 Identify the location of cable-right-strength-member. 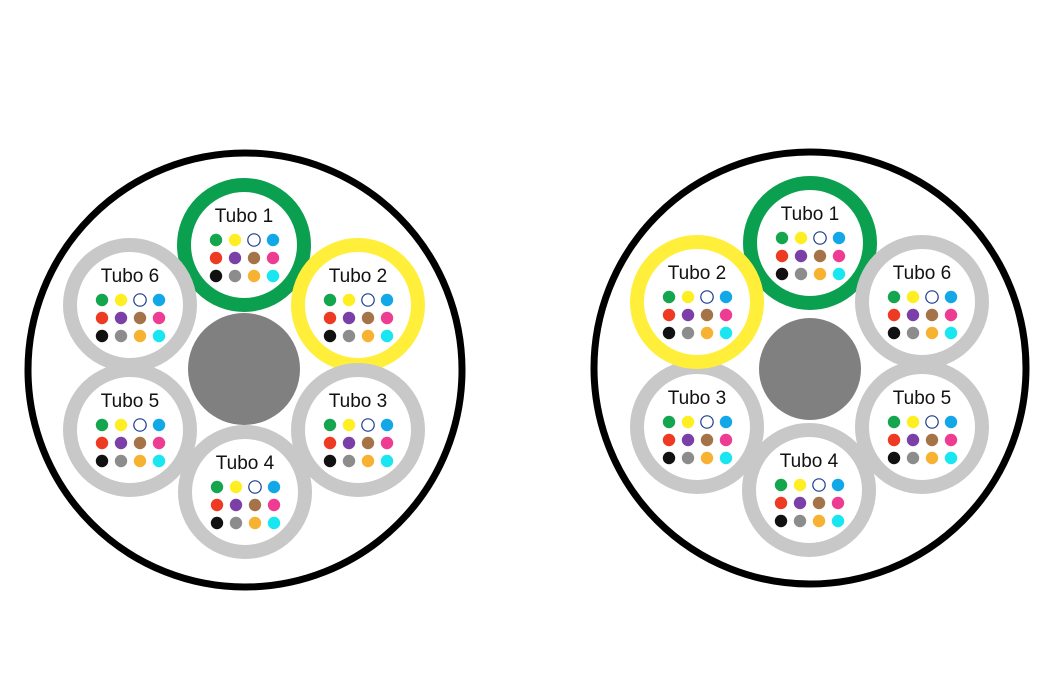
(810, 369).